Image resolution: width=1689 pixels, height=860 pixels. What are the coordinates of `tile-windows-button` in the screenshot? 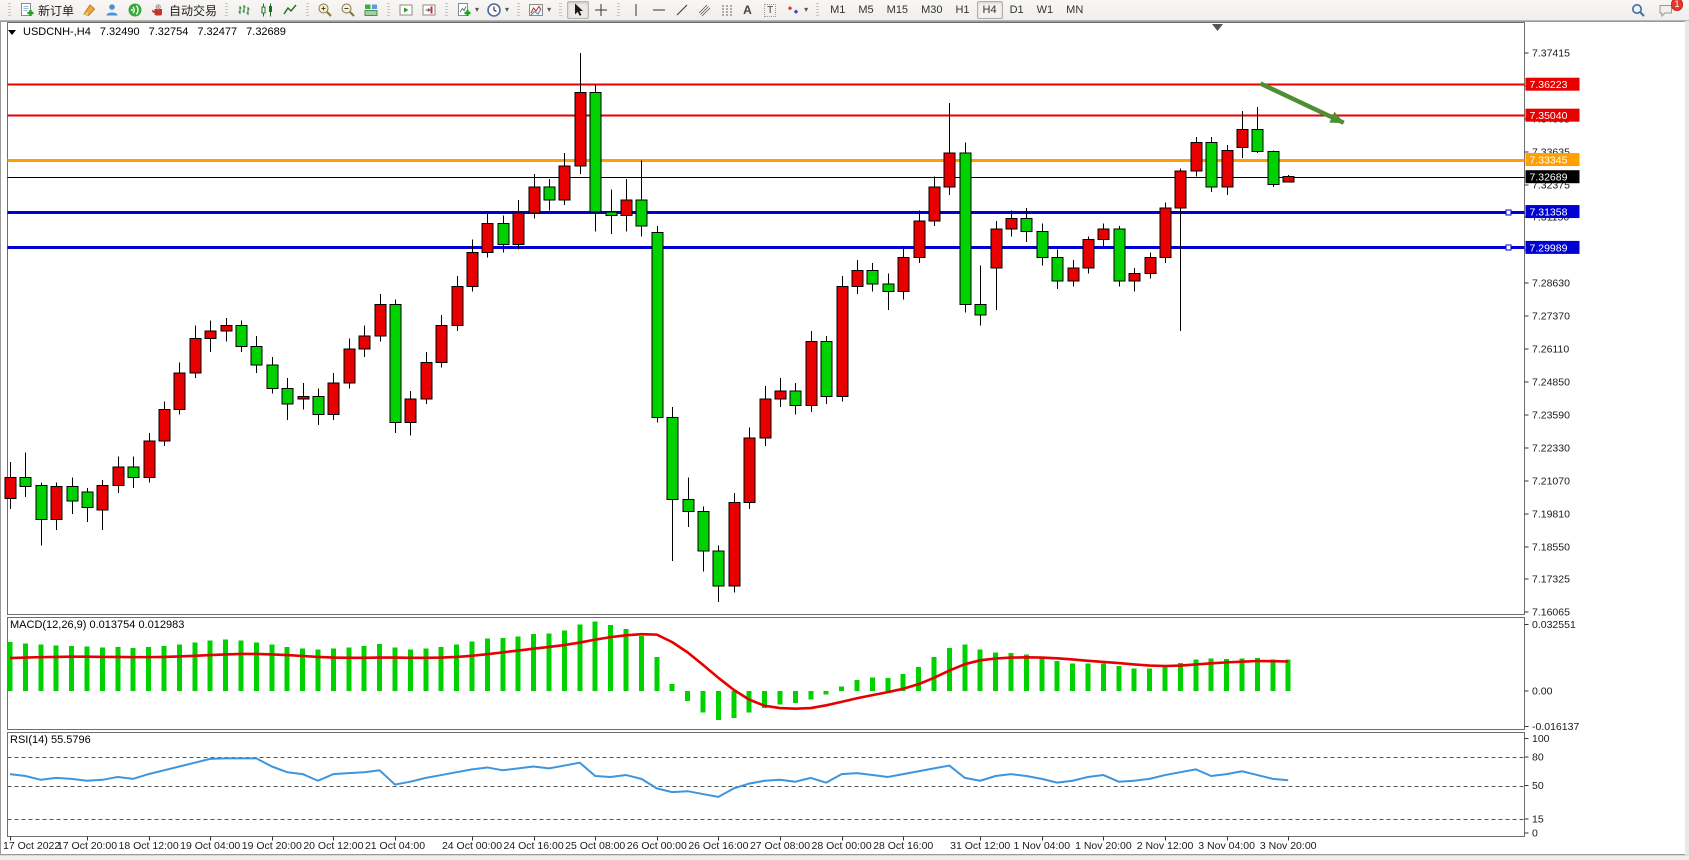 It's located at (371, 10).